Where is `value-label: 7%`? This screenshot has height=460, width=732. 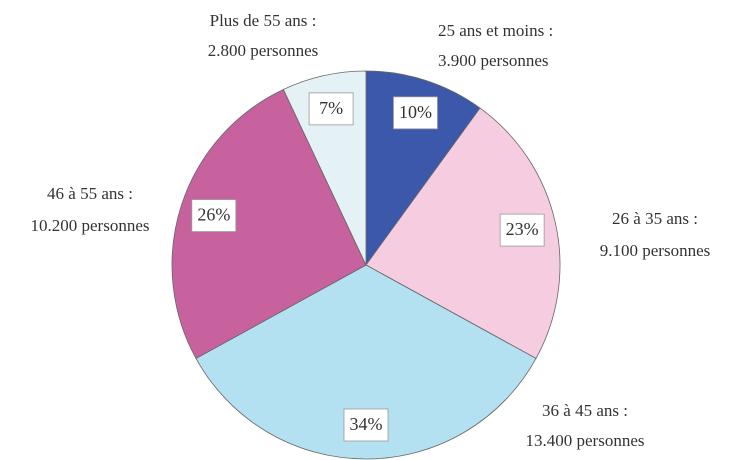 value-label: 7% is located at coordinates (331, 108).